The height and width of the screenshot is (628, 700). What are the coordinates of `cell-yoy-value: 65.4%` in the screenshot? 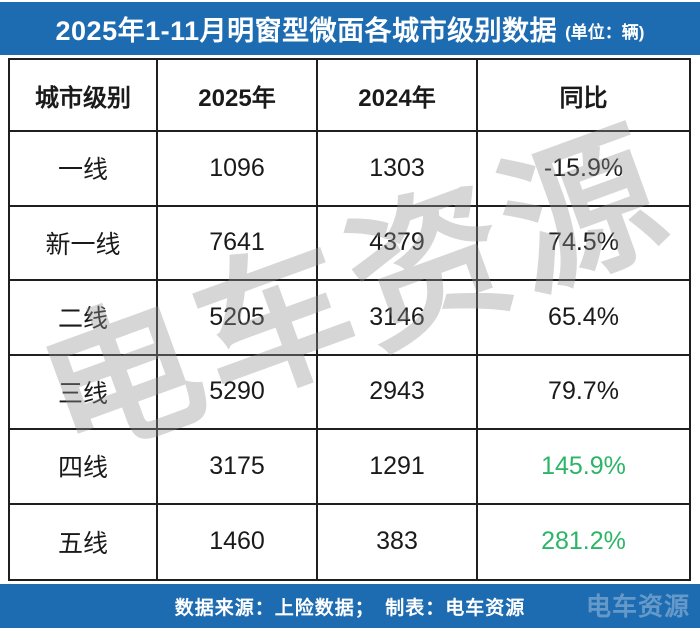 It's located at (583, 316).